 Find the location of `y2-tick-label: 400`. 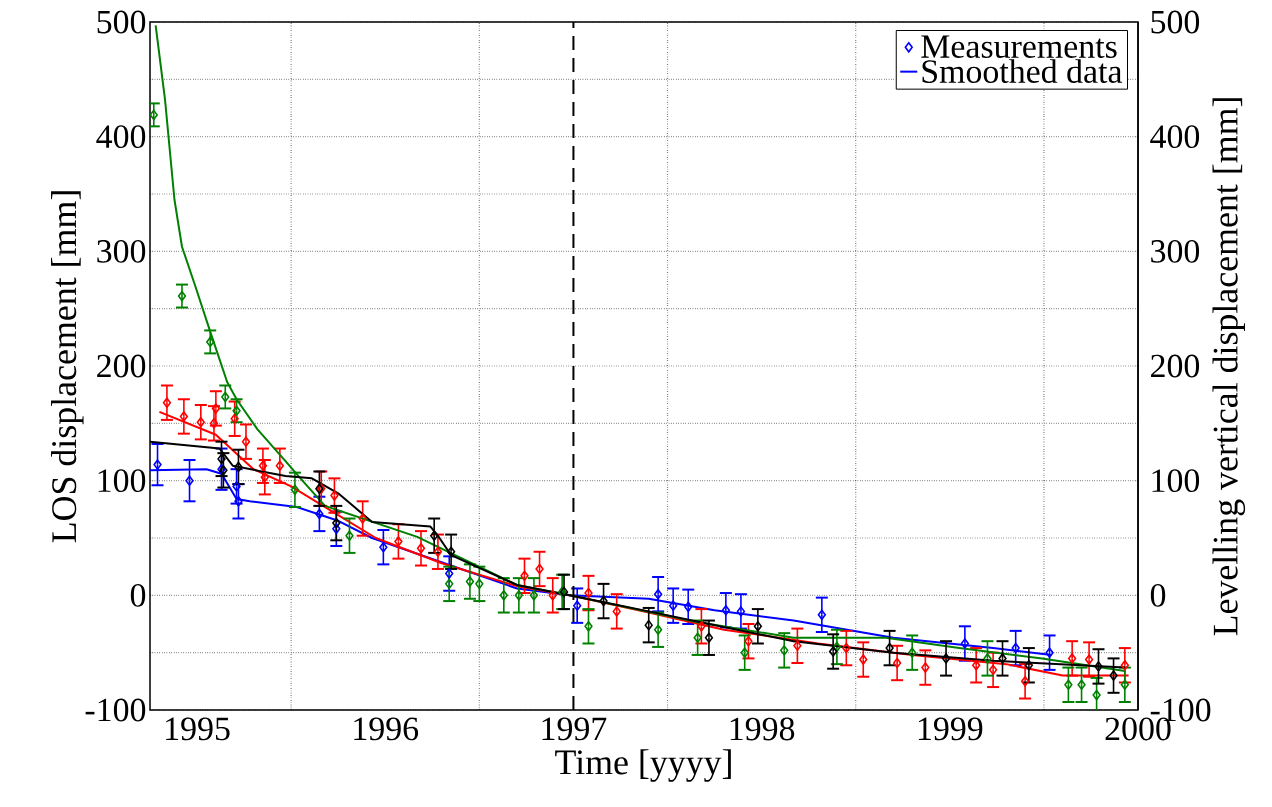

y2-tick-label: 400 is located at coordinates (1175, 137).